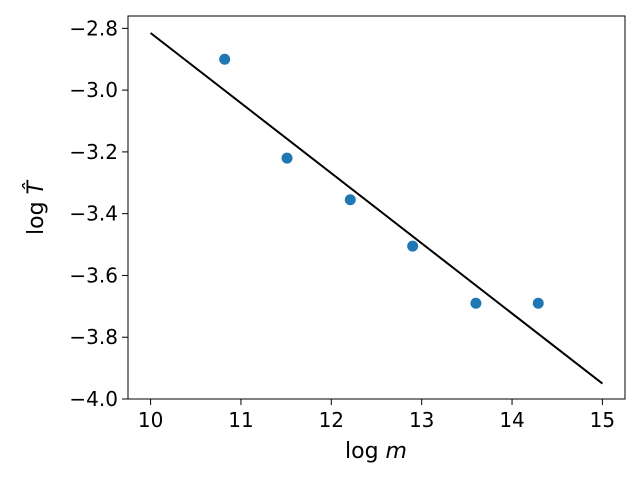 This screenshot has height=484, width=640. Describe the element at coordinates (511, 420) in the screenshot. I see `x-tick-label: 14` at that location.